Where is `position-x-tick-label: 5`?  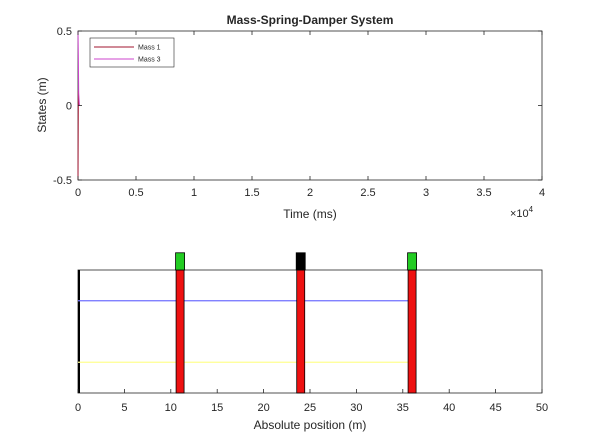 position-x-tick-label: 5 is located at coordinates (124, 408).